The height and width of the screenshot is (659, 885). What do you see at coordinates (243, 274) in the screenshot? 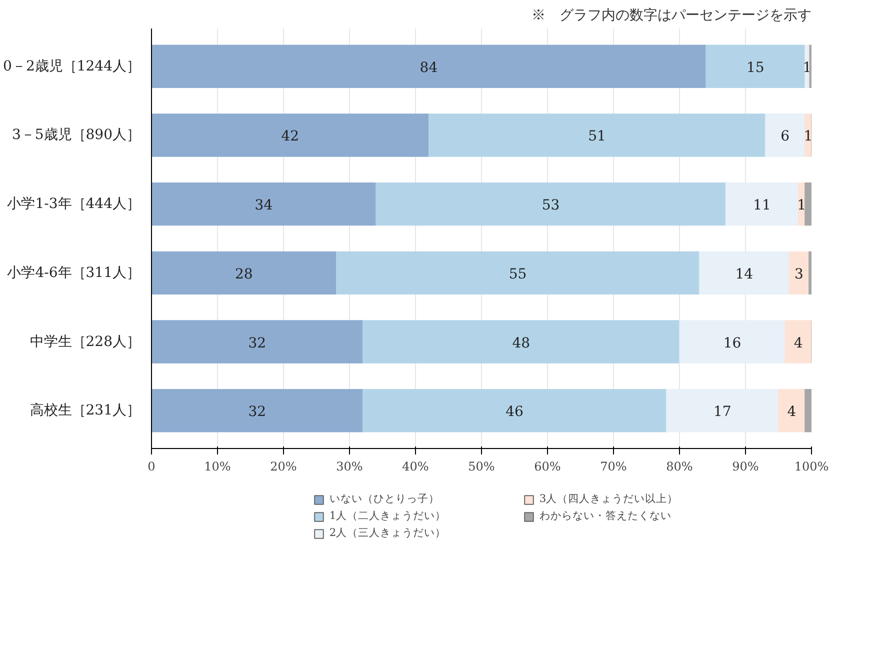
I see `data-label: 28` at bounding box center [243, 274].